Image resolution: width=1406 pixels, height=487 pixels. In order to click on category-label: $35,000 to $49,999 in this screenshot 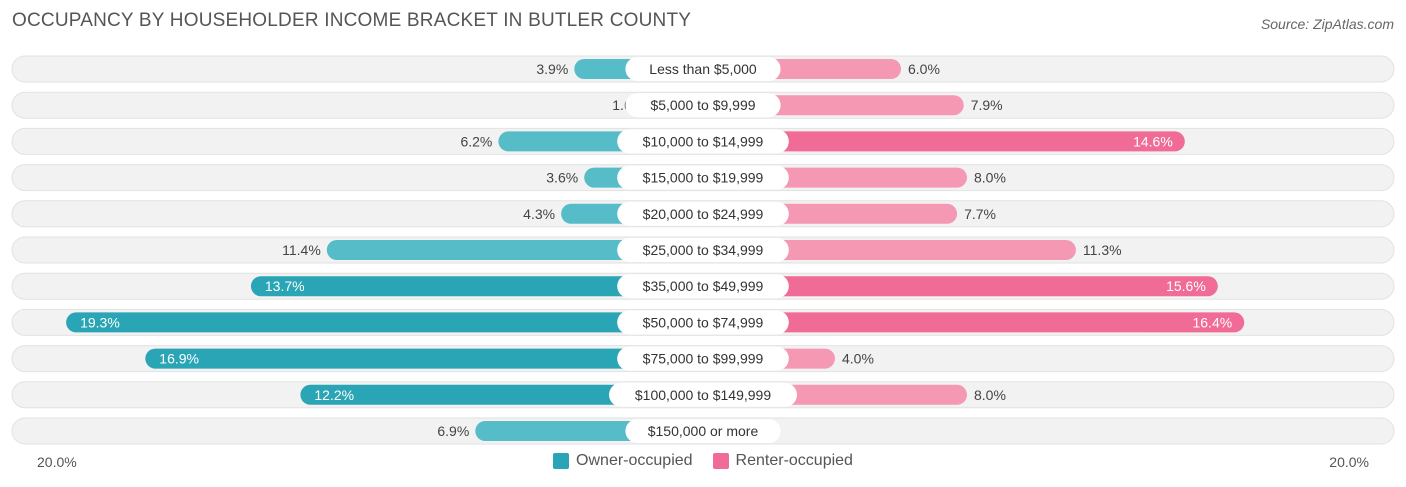, I will do `click(703, 286)`.